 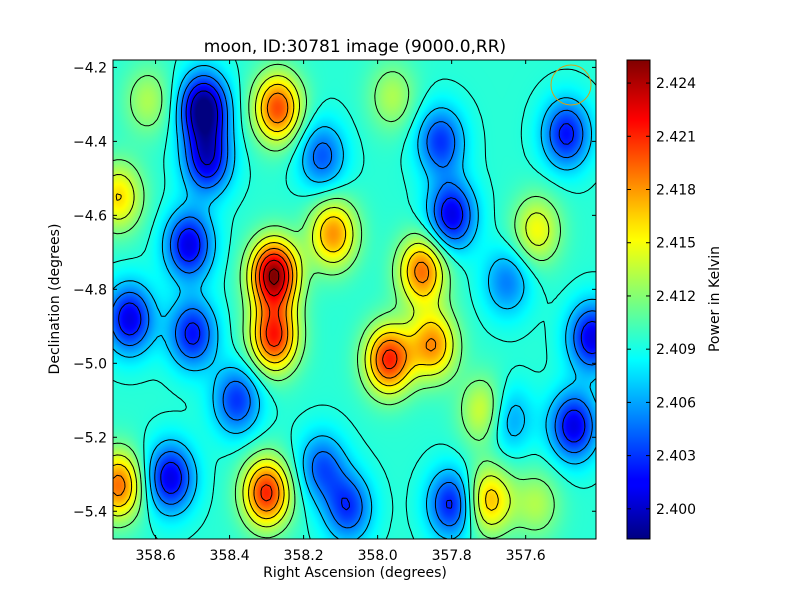 I want to click on y-axis-label: Declination (degrees), so click(x=55, y=299).